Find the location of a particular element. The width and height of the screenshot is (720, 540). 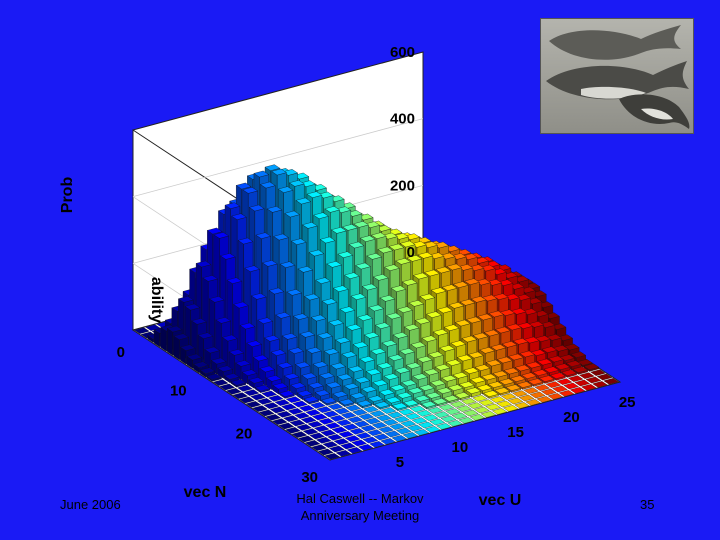

page-number: 35 is located at coordinates (647, 504).